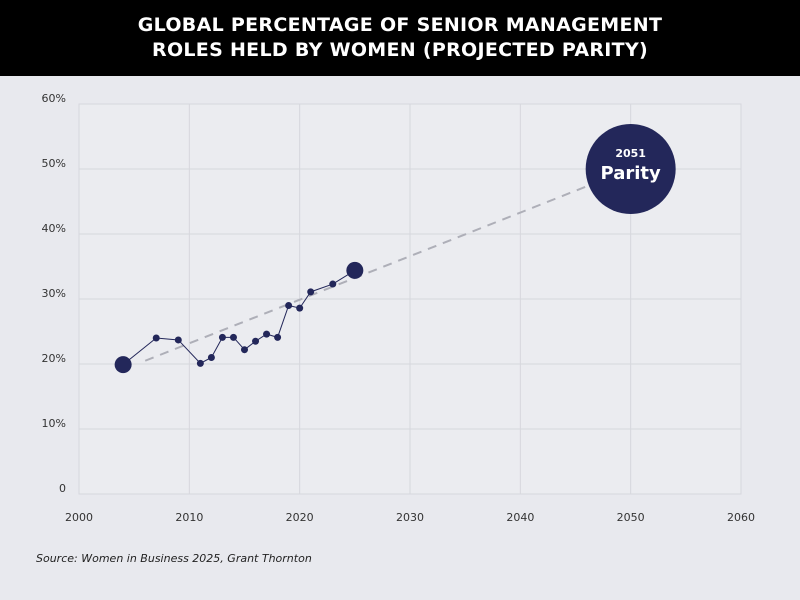 This screenshot has height=600, width=800. What do you see at coordinates (520, 517) in the screenshot?
I see `x-tick-label: 2040` at bounding box center [520, 517].